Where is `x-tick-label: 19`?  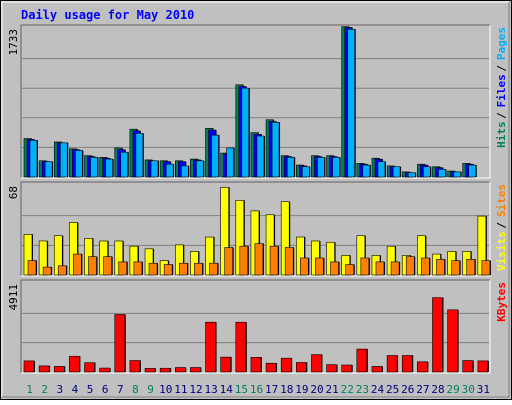 x-tick-label: 19 is located at coordinates (301, 389).